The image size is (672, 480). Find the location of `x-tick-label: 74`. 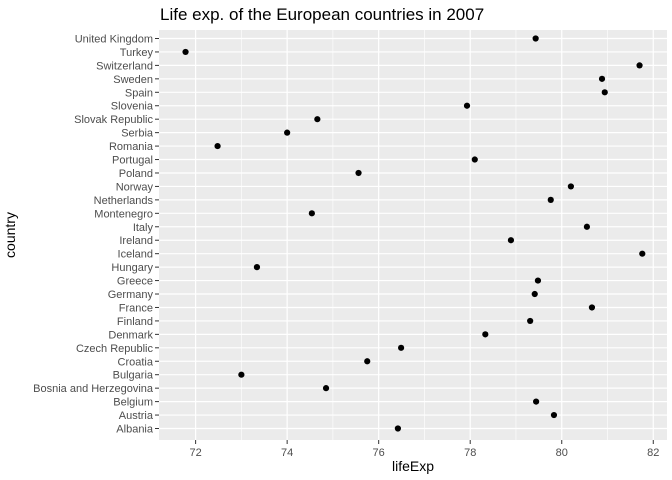

x-tick-label: 74 is located at coordinates (287, 453).